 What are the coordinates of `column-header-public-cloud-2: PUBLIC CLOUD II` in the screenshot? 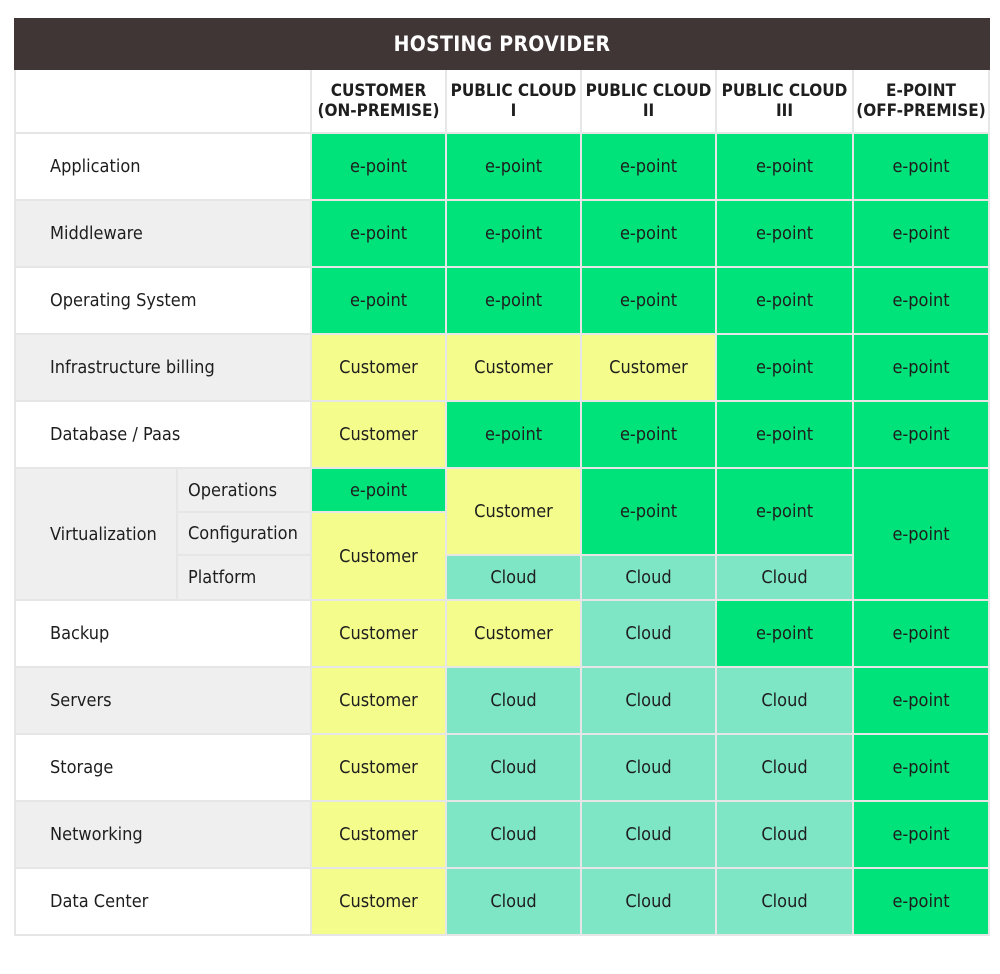 It's located at (648, 101).